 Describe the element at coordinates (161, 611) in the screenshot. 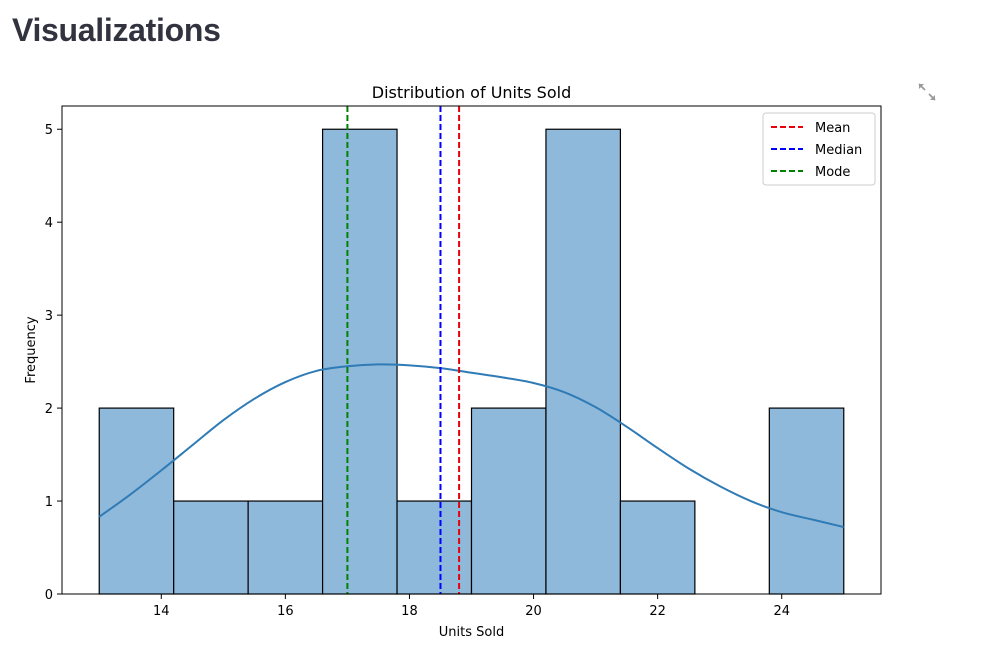

I see `x-tick-label: 14` at that location.